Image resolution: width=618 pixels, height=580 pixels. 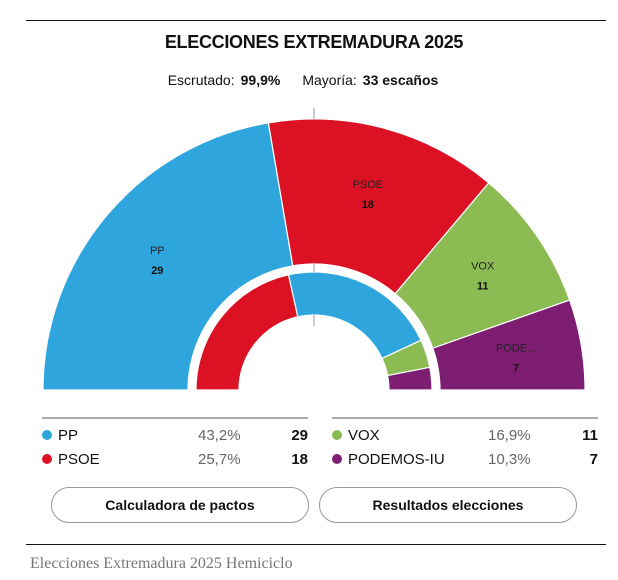 What do you see at coordinates (593, 459) in the screenshot?
I see `party-seats: 7` at bounding box center [593, 459].